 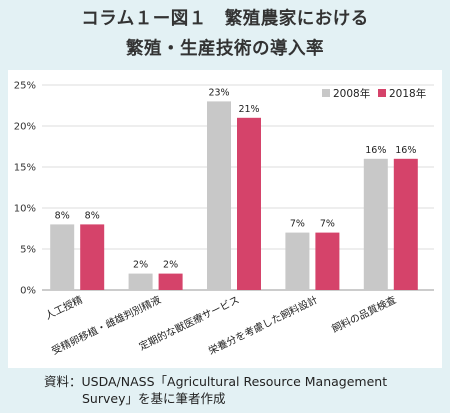 I want to click on y-tick-label: 5%, so click(x=28, y=250).